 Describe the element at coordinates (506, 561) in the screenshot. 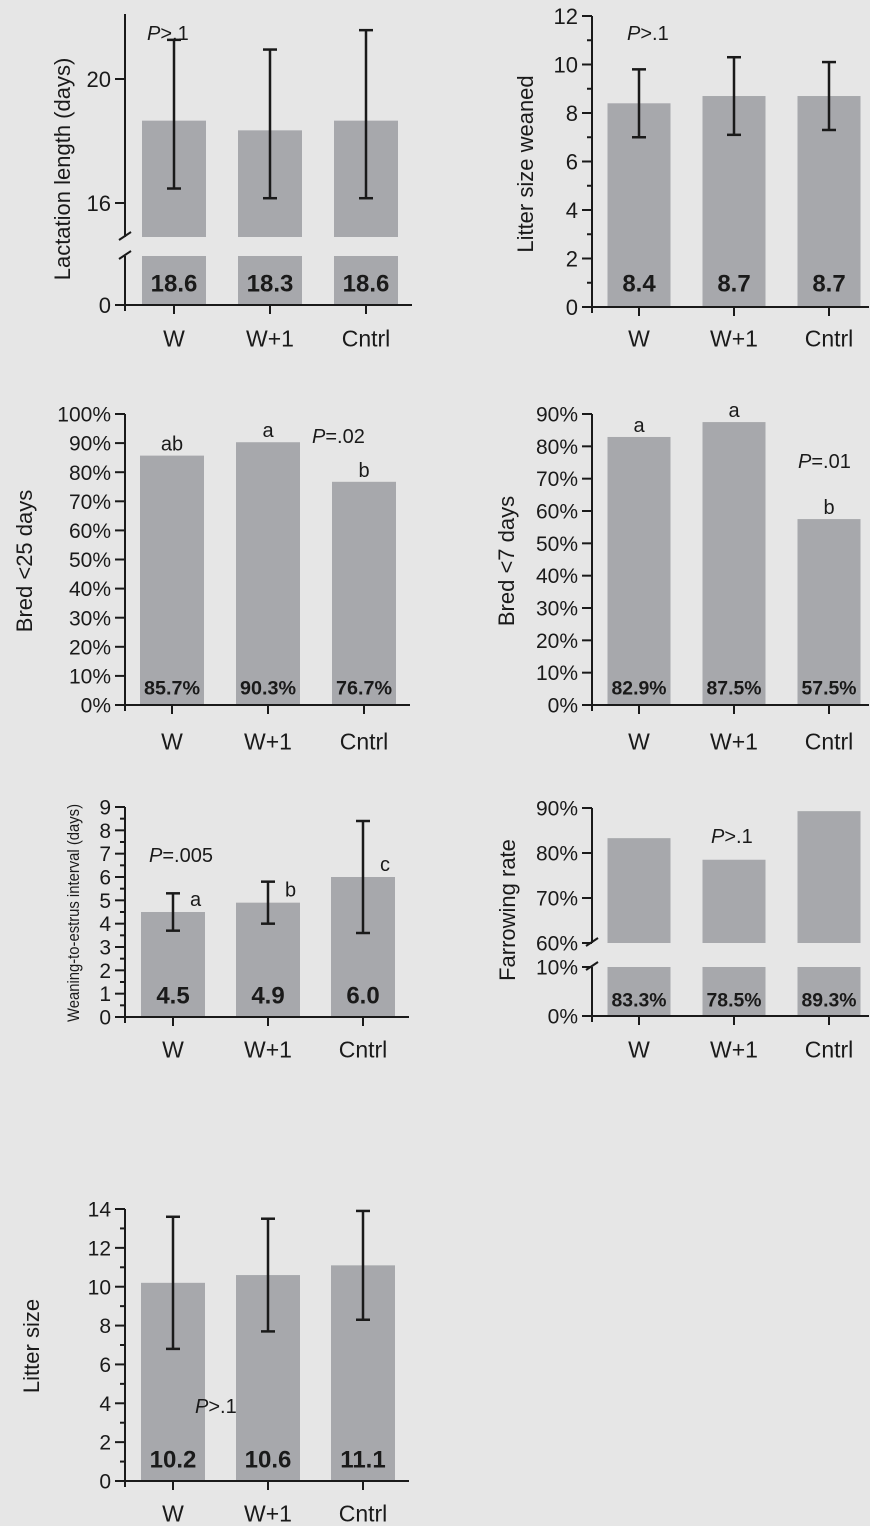

I see `y-axis-label: Bred <7 days` at that location.